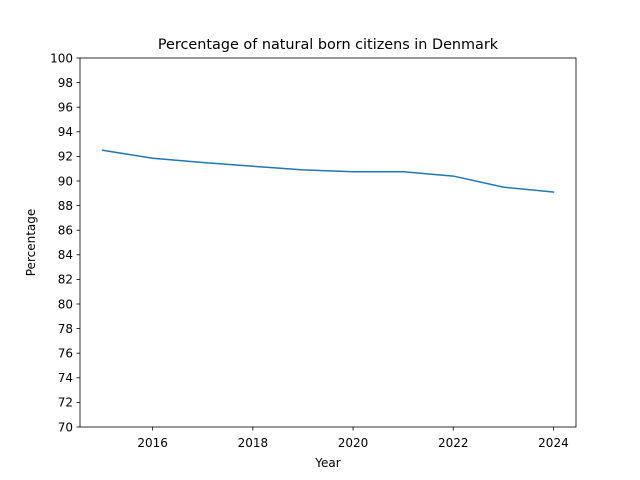 This screenshot has width=640, height=480. I want to click on y-tick-label: 86, so click(65, 231).